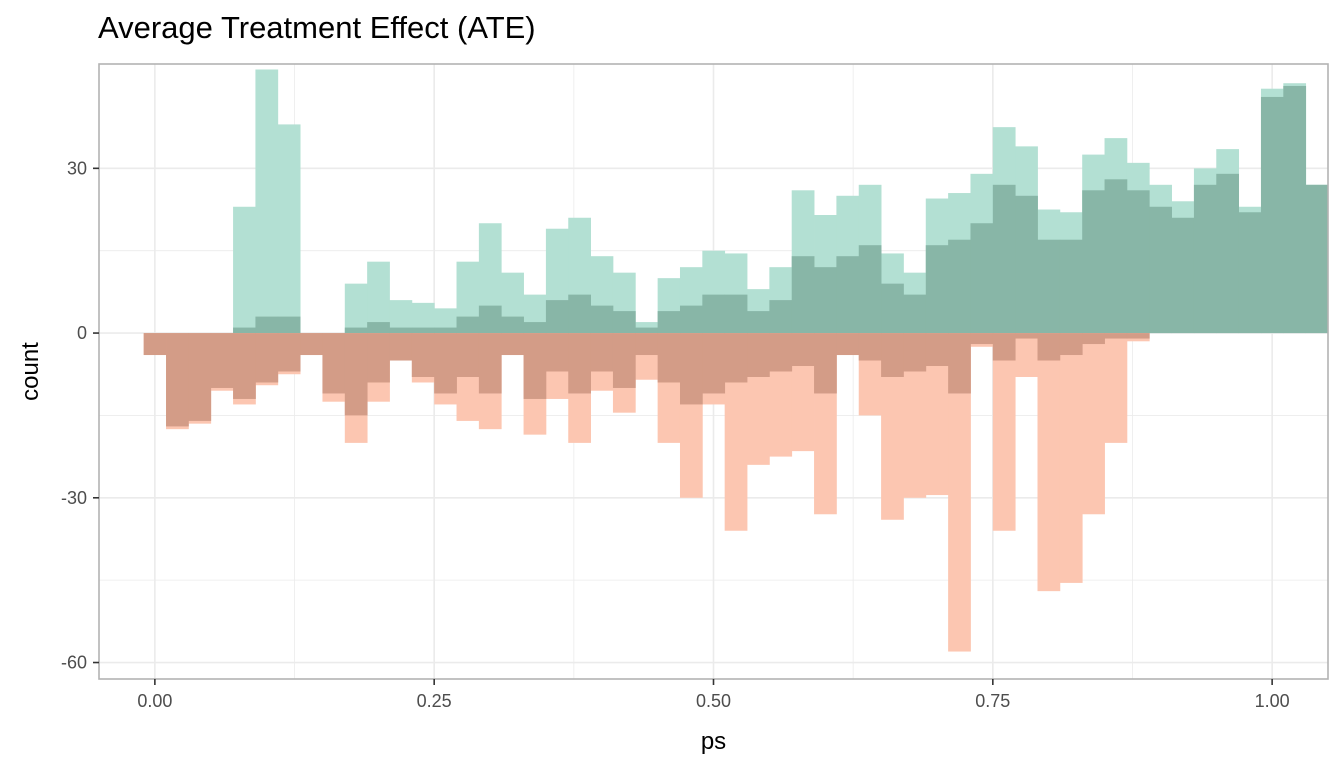 This screenshot has height=768, width=1344. I want to click on bar-s1-b17, so click(535, 328).